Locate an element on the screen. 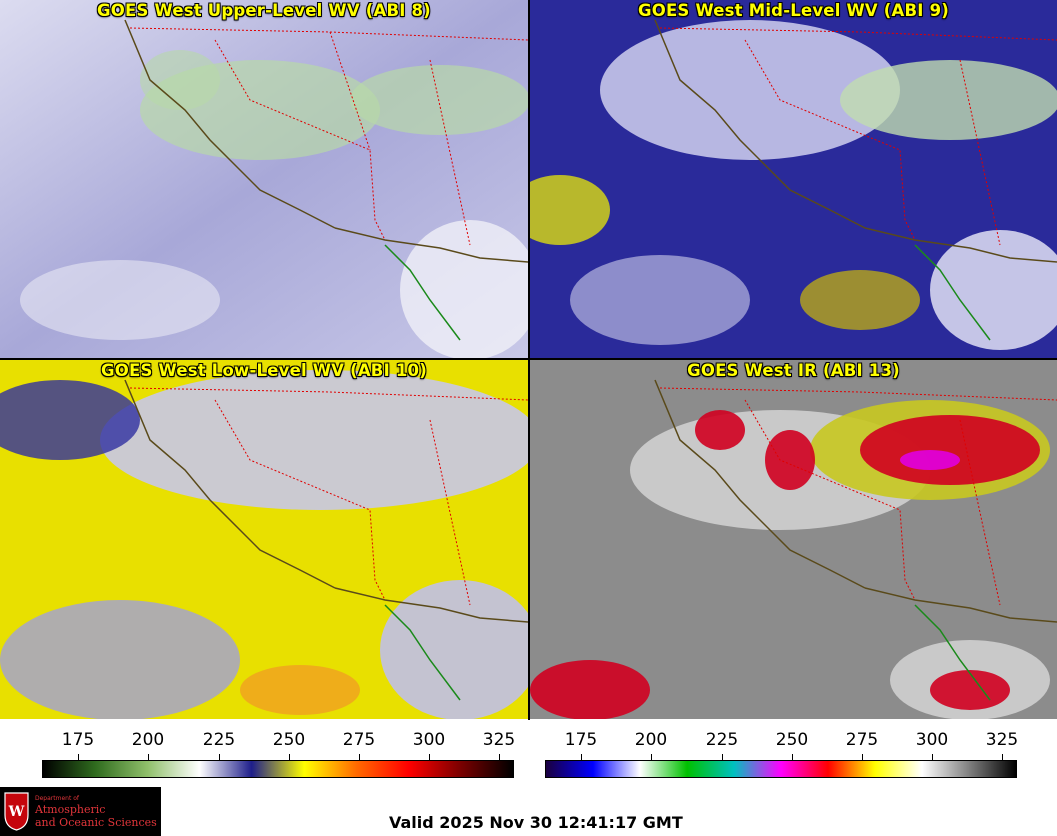  ir-color-bar is located at coordinates (781, 769).